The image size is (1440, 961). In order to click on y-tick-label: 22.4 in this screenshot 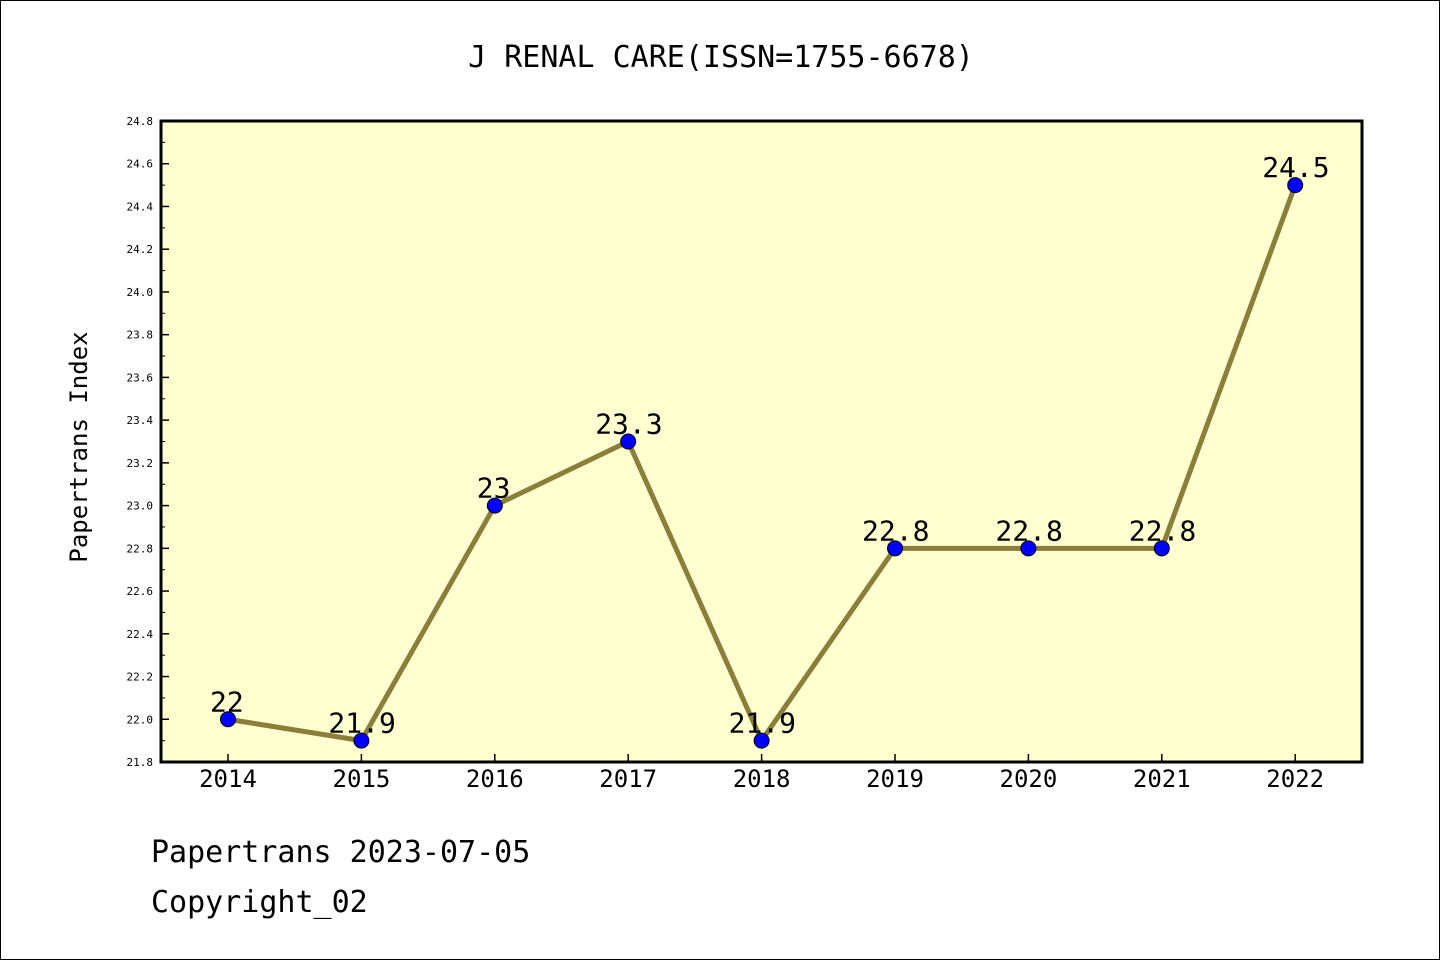, I will do `click(140, 634)`.